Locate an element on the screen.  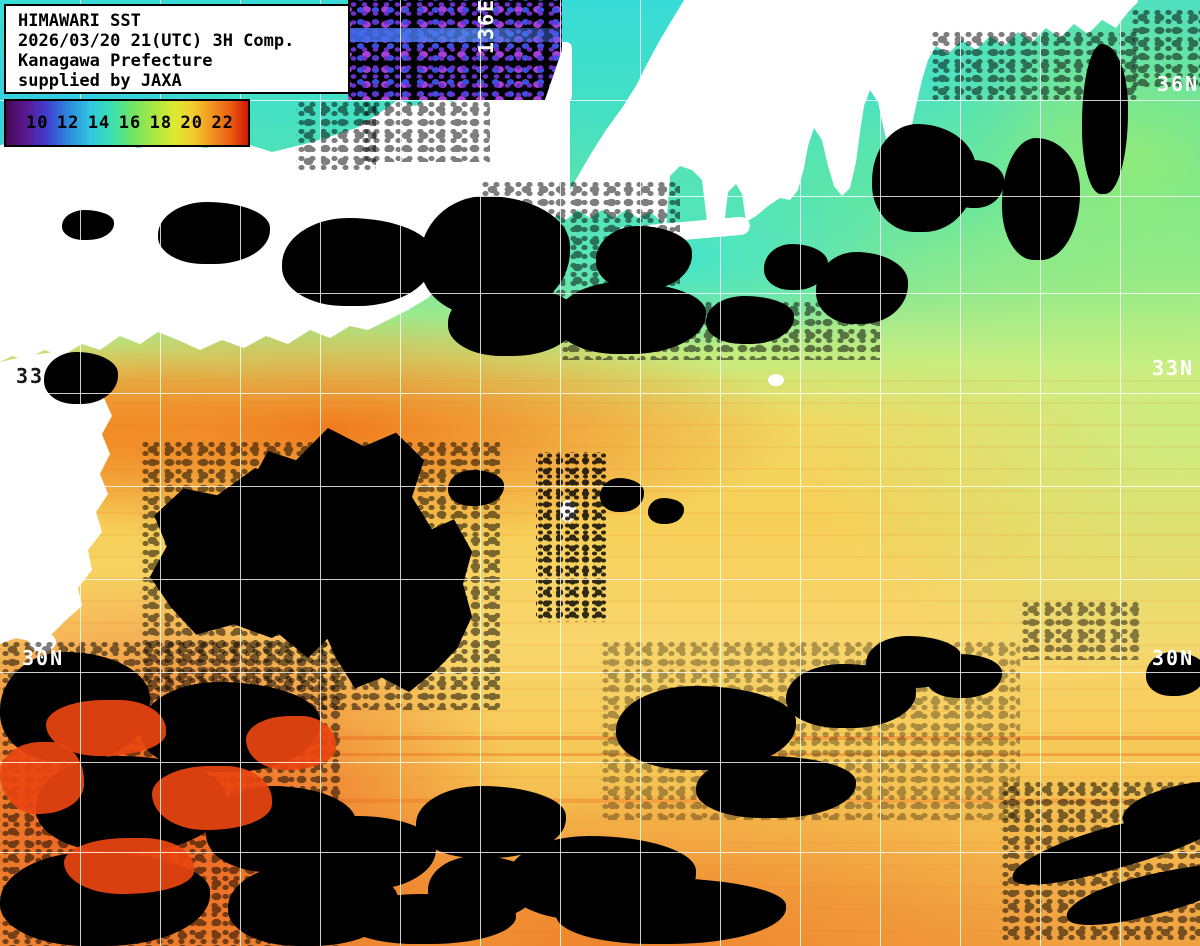
temperature-colorbar: 10 12 14 16 18 20 22 is located at coordinates (127, 123).